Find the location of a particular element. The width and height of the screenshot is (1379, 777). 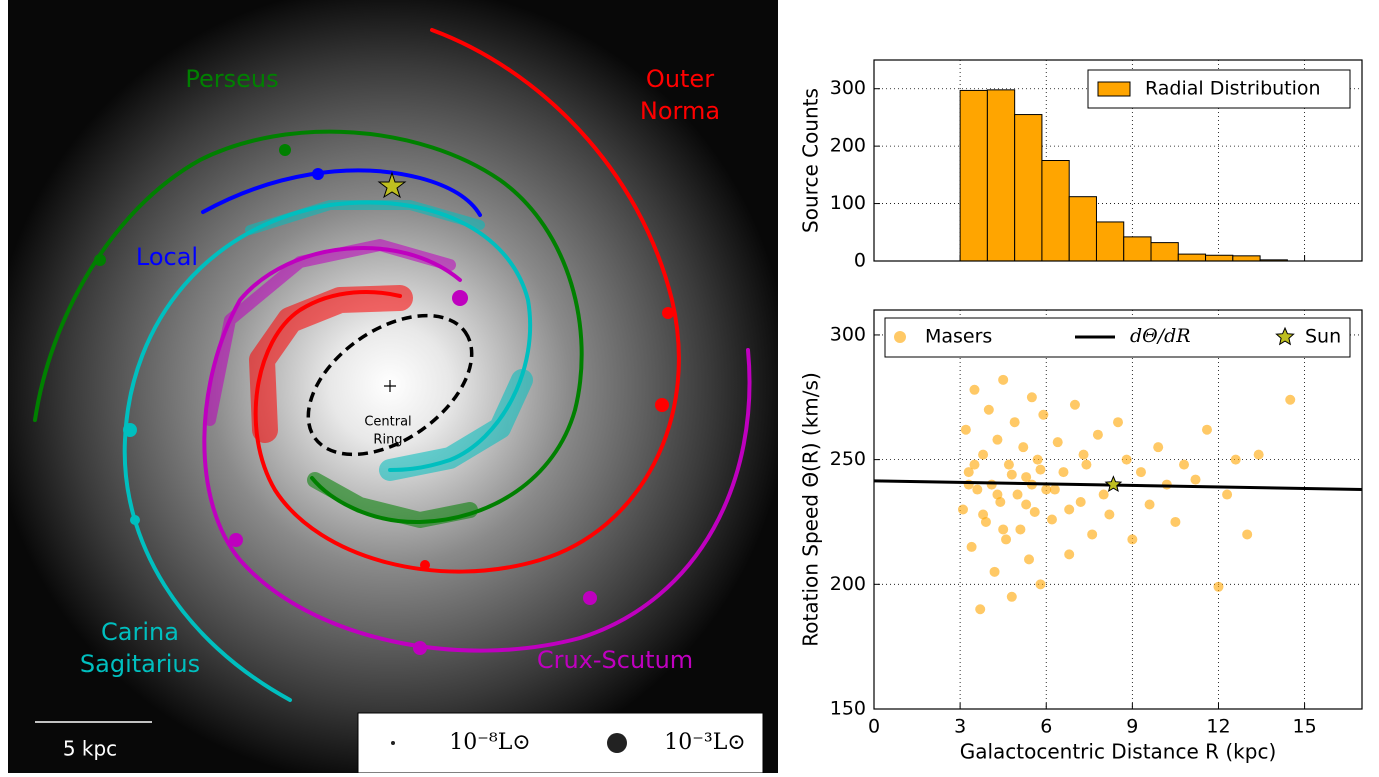

legend-label: dΘ/dR is located at coordinates (1160, 336).